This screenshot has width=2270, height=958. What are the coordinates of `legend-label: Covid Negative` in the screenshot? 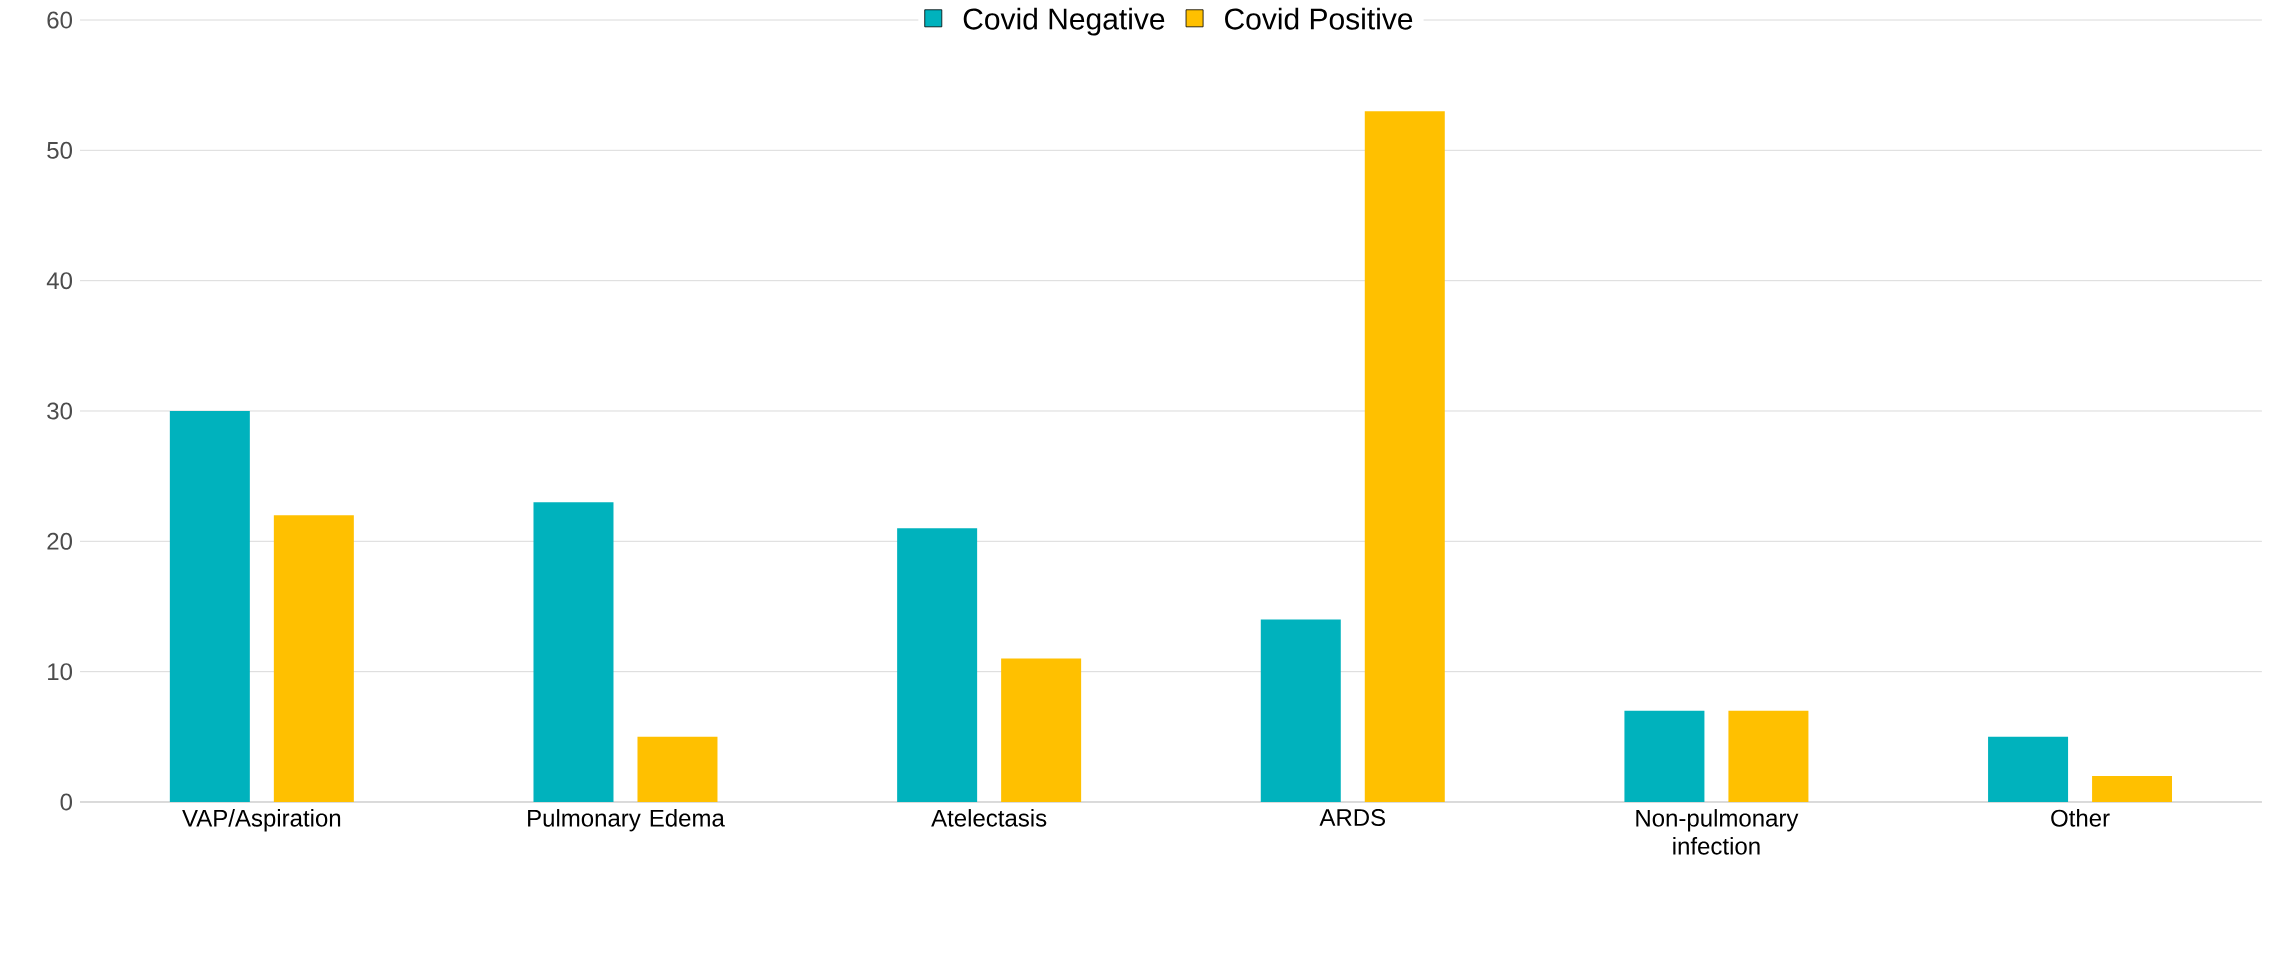 It's located at (1064, 21).